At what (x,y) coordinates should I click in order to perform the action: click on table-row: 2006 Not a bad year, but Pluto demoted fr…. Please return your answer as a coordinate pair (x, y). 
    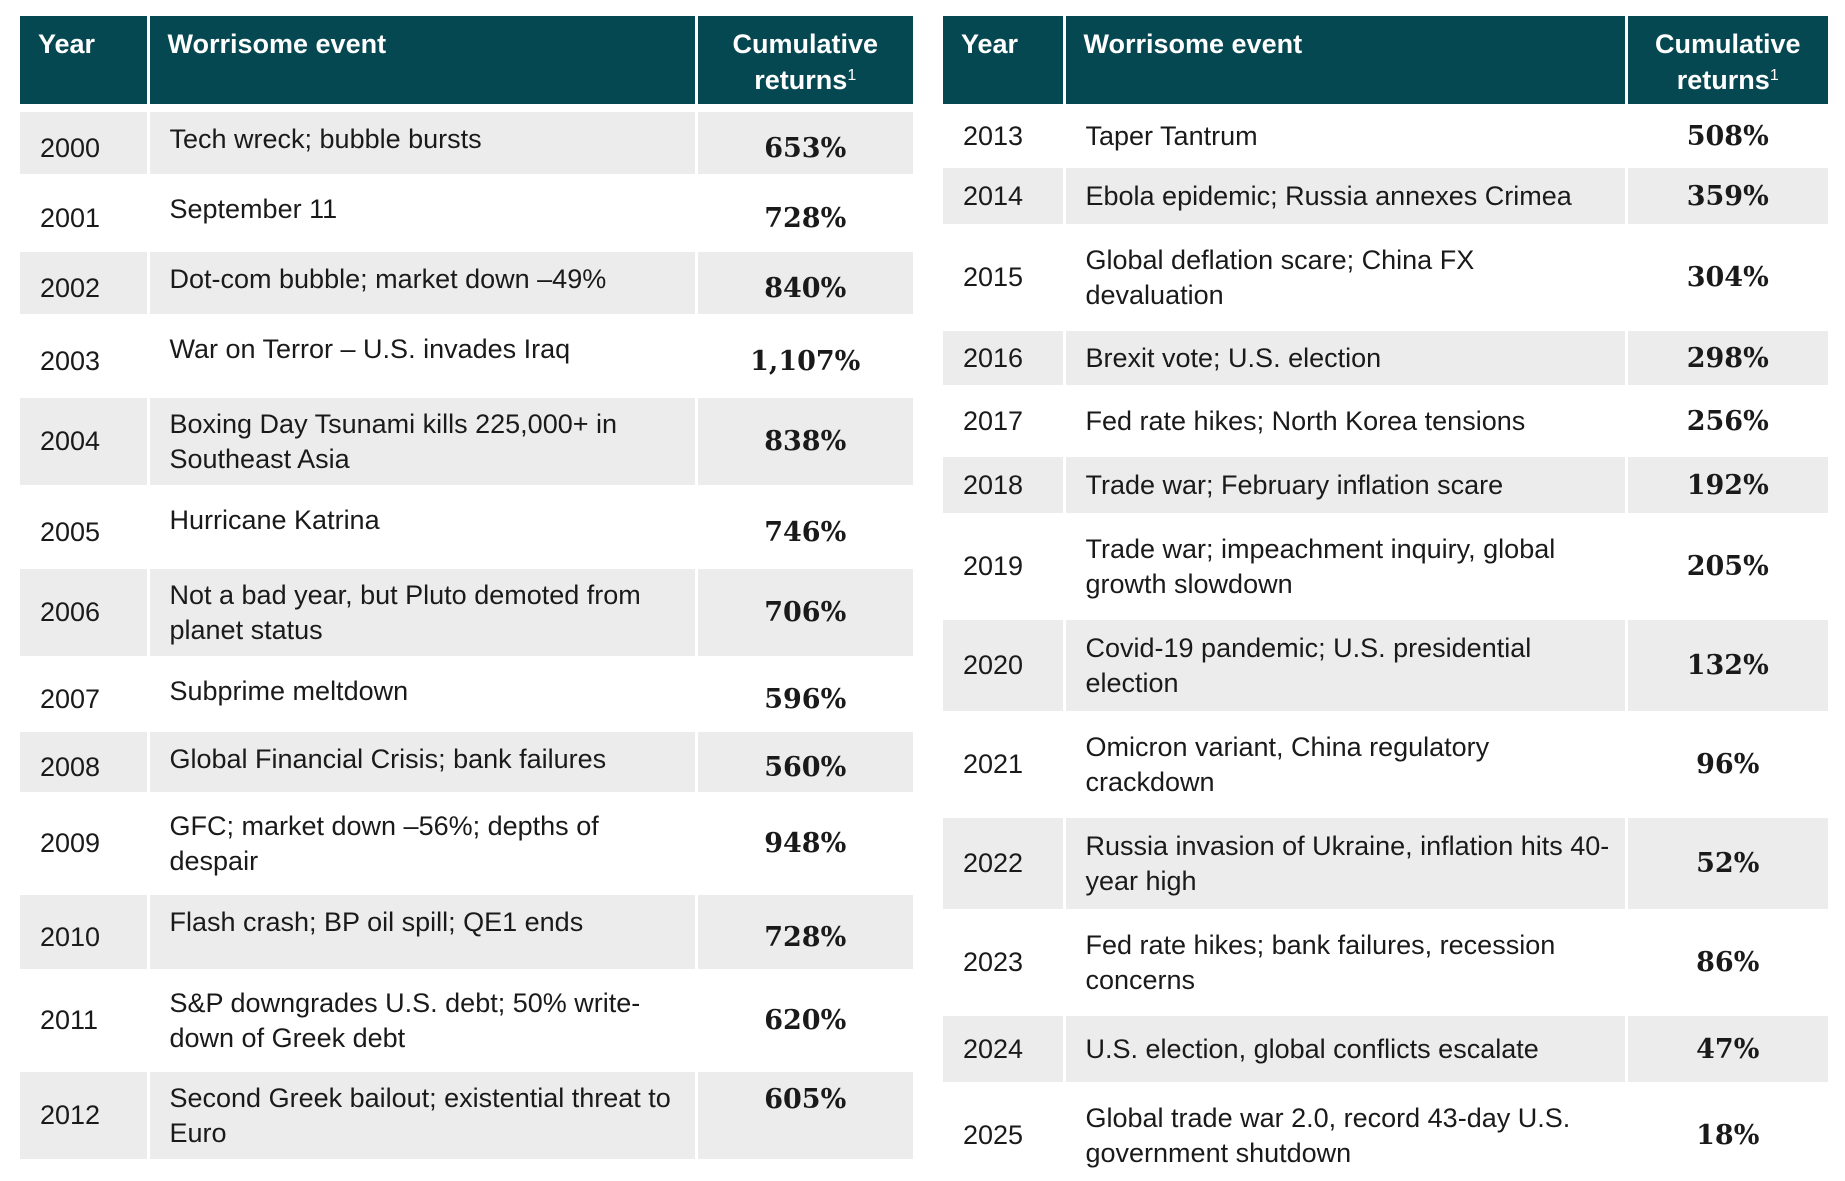
    Looking at the image, I should click on (466, 612).